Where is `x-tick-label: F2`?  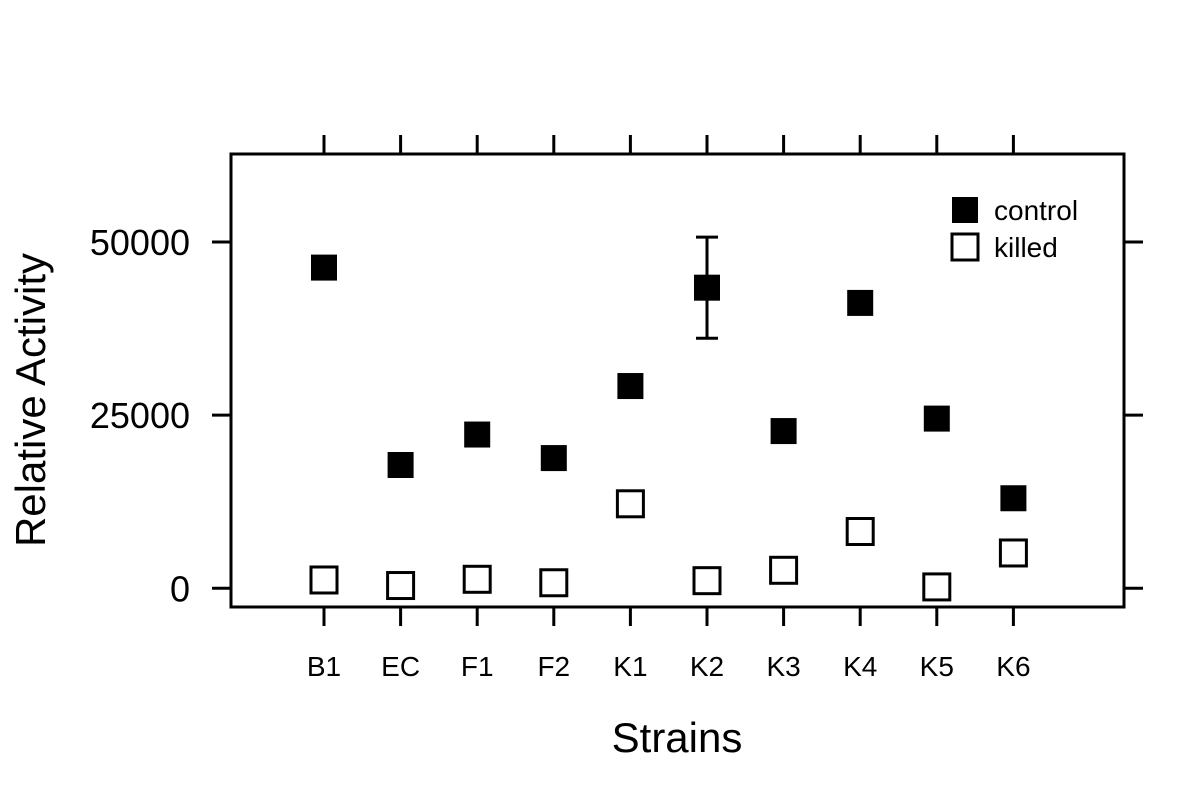 x-tick-label: F2 is located at coordinates (553, 666).